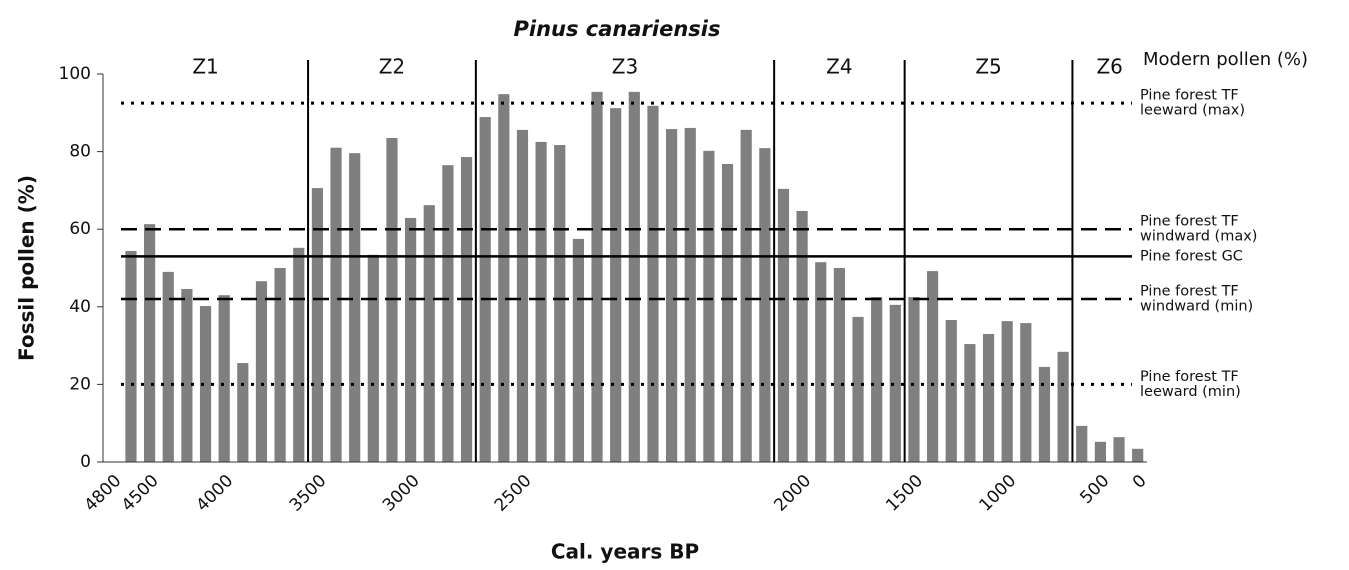 This screenshot has width=1349, height=570. I want to click on zone-label: Z5, so click(988, 67).